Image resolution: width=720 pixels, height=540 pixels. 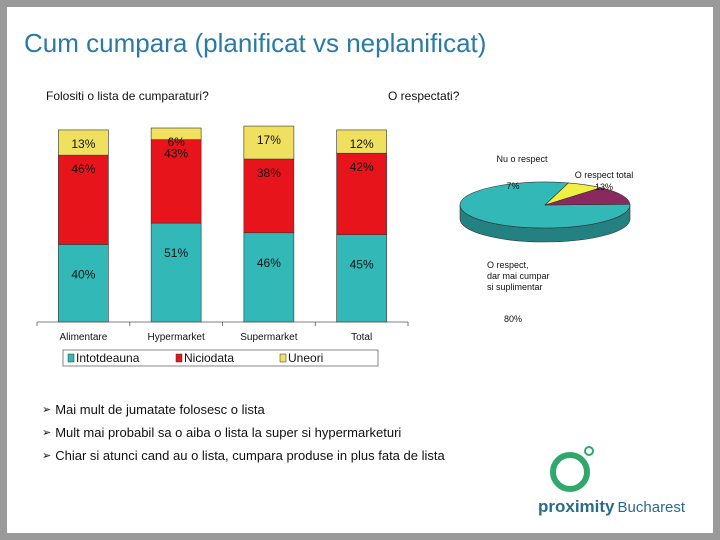 I want to click on x-tick-label: Hypermarket, so click(x=176, y=337).